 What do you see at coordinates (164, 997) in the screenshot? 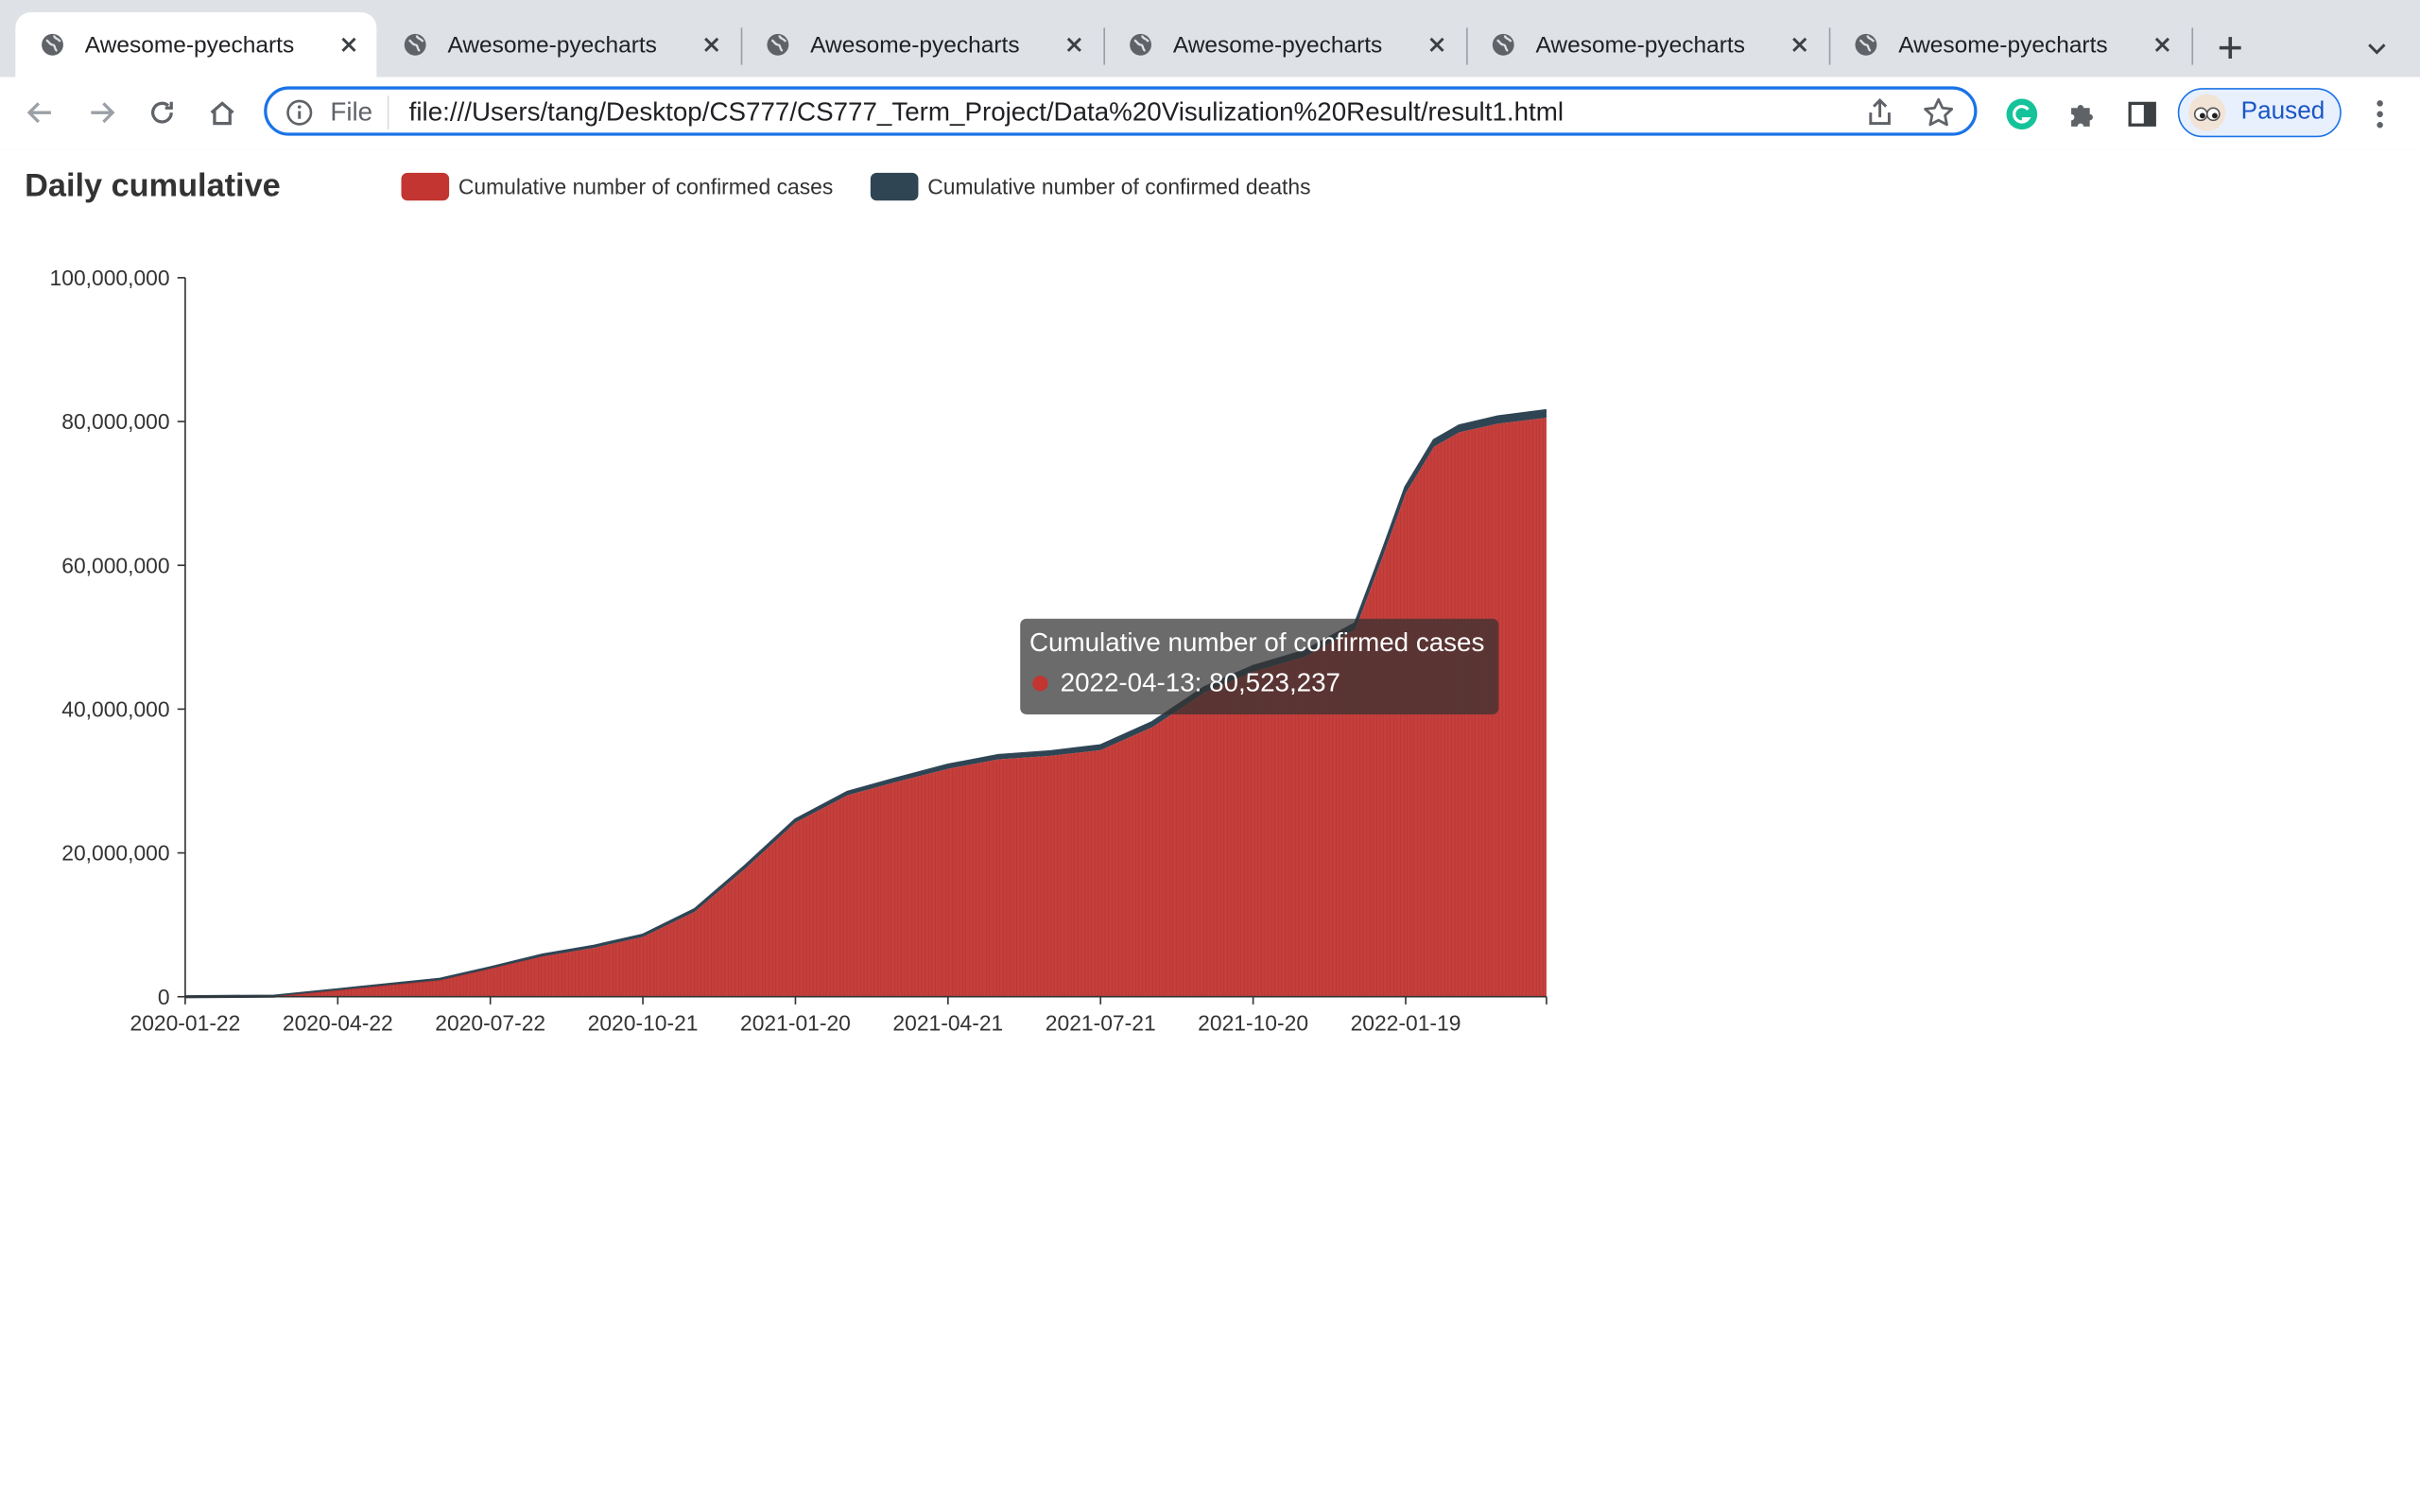
I see `y-tick-label: 0` at bounding box center [164, 997].